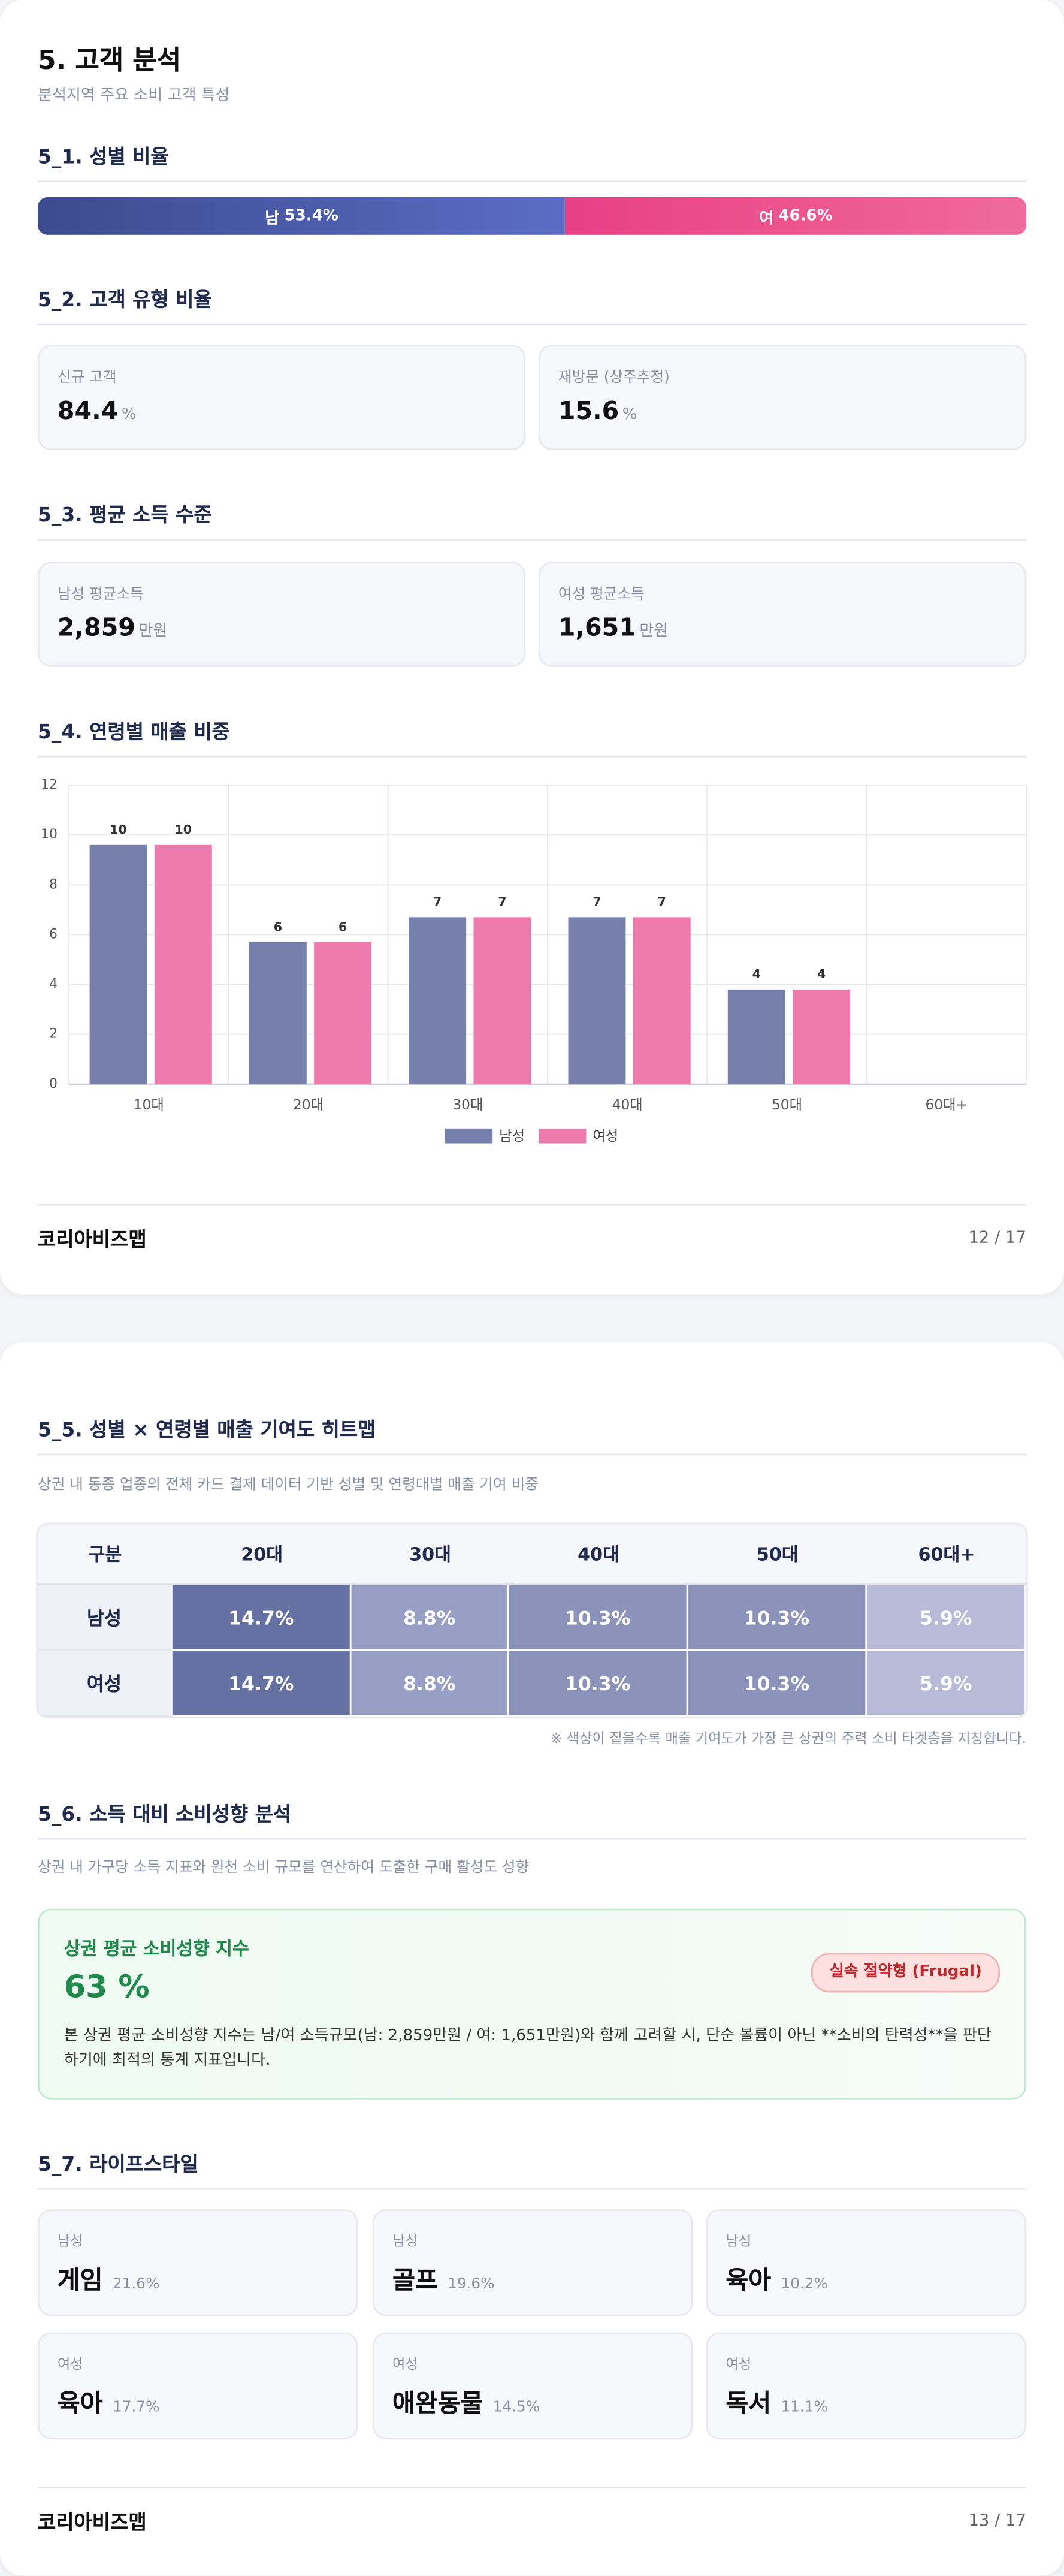 The height and width of the screenshot is (2576, 1064). What do you see at coordinates (207, 1430) in the screenshot?
I see `section-heading: 5_5. 성별 × 연령별 매출 기여도 히트맵` at bounding box center [207, 1430].